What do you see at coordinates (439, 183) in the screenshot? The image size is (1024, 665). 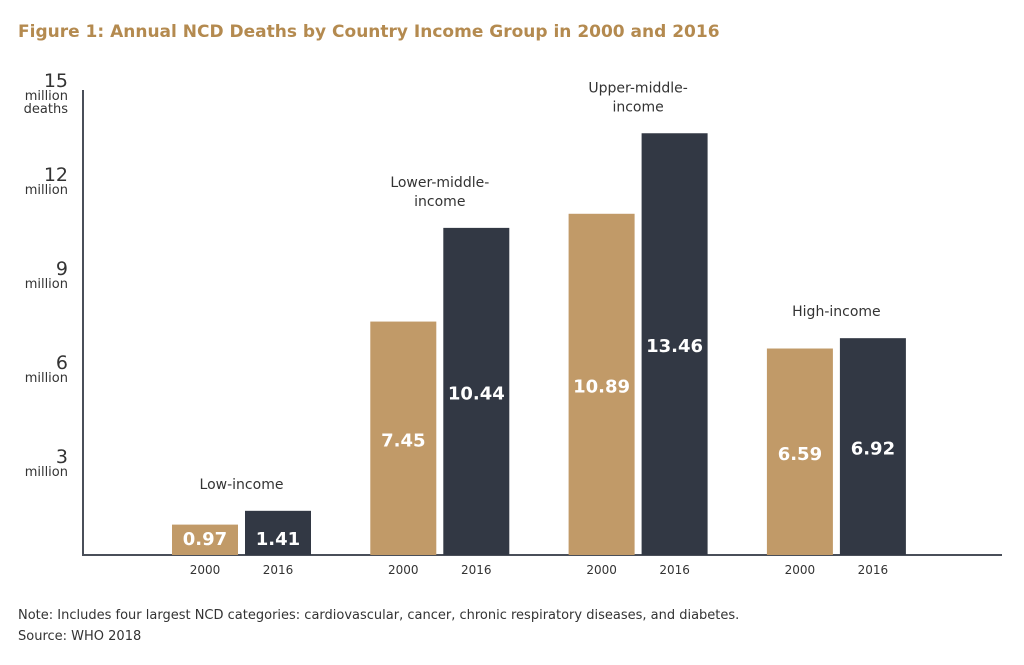 I see `category-label: Lower-middle-` at bounding box center [439, 183].